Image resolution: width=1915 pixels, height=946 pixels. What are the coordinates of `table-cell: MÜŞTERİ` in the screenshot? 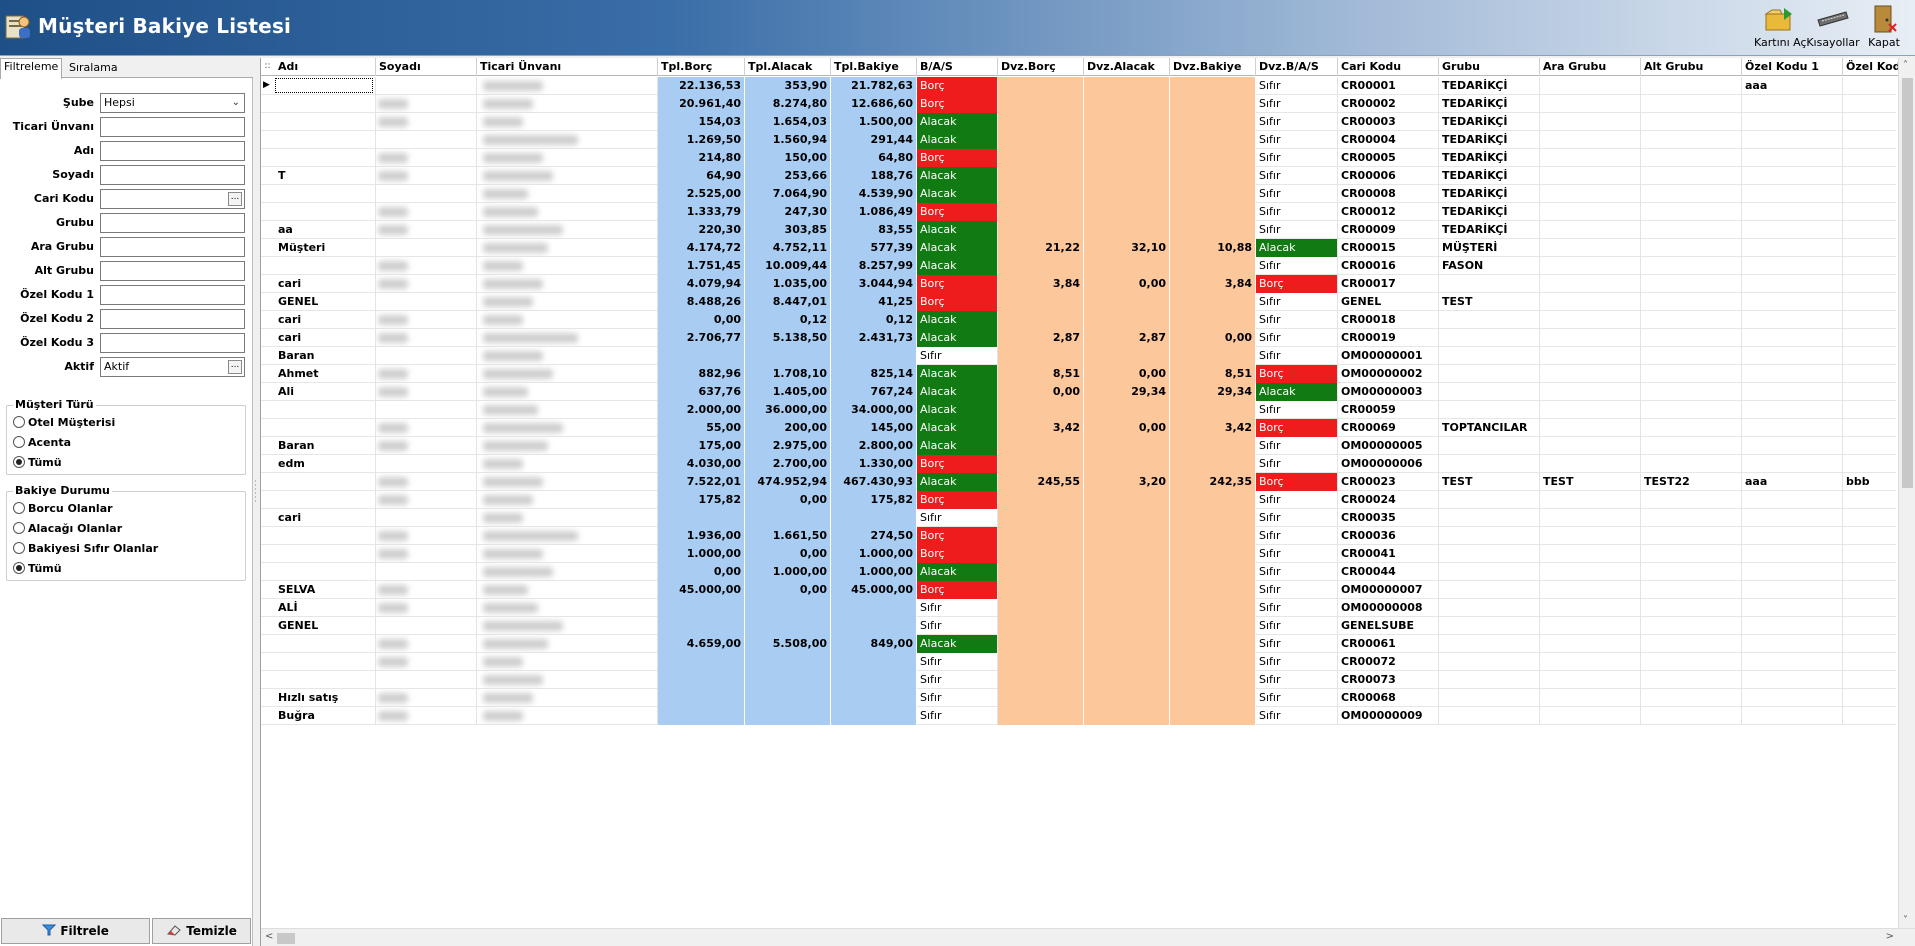 It's located at (1489, 248).